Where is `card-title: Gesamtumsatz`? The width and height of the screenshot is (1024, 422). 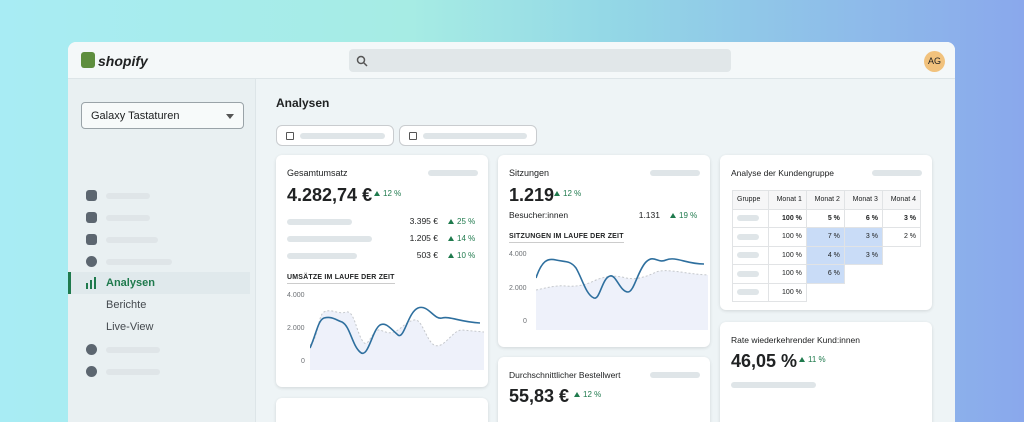
card-title: Gesamtumsatz is located at coordinates (317, 173).